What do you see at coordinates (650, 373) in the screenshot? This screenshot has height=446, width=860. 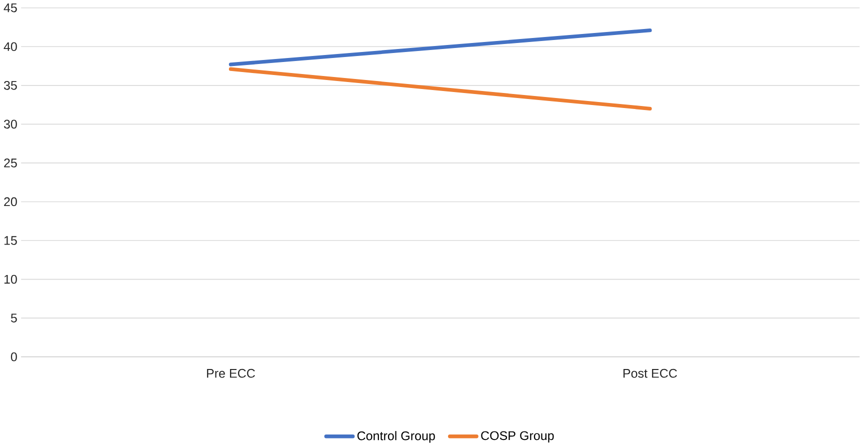 I see `x-tick-label: Post ECC` at bounding box center [650, 373].